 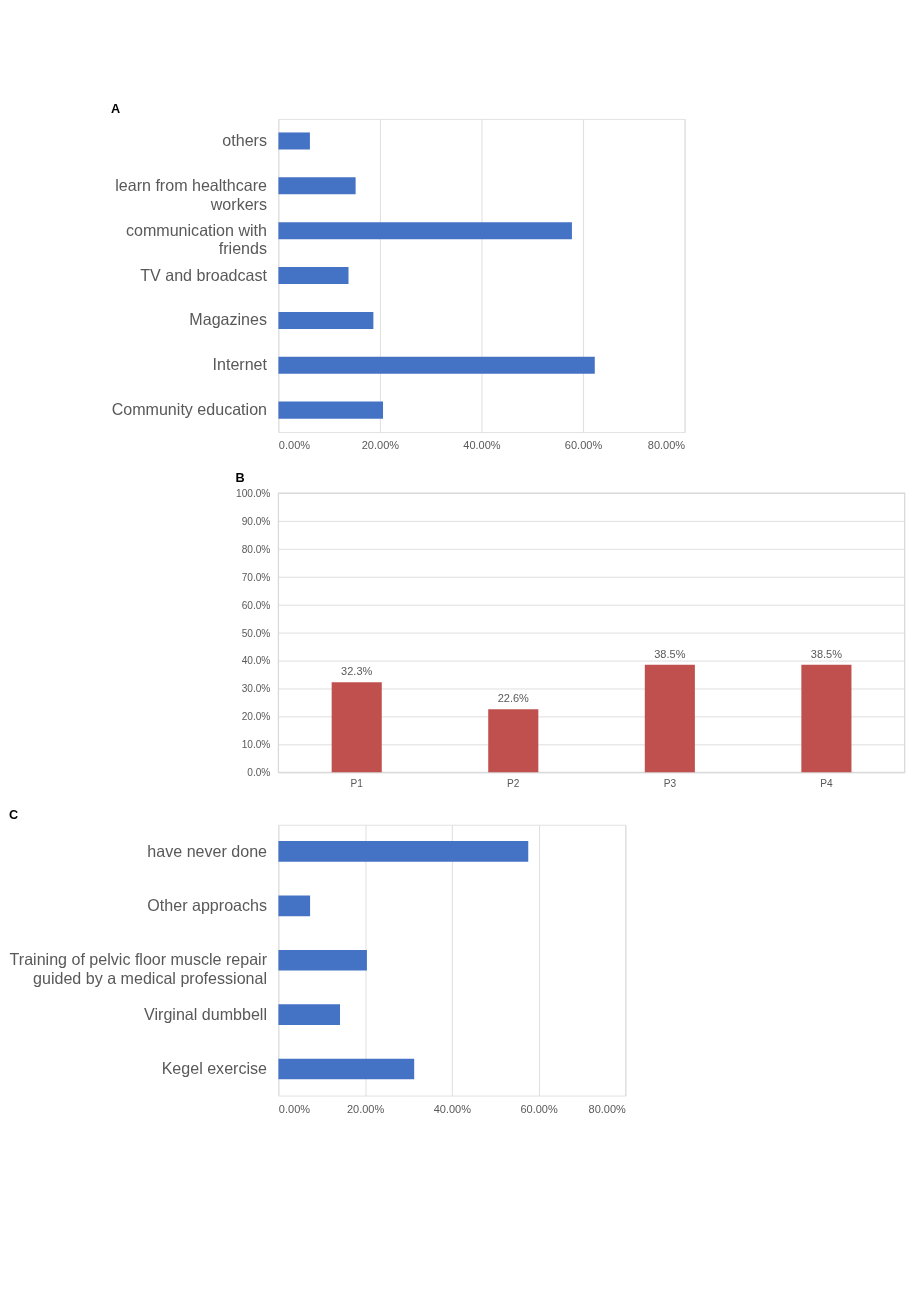 What do you see at coordinates (196, 239) in the screenshot?
I see `y-tick-label: communication with friends` at bounding box center [196, 239].